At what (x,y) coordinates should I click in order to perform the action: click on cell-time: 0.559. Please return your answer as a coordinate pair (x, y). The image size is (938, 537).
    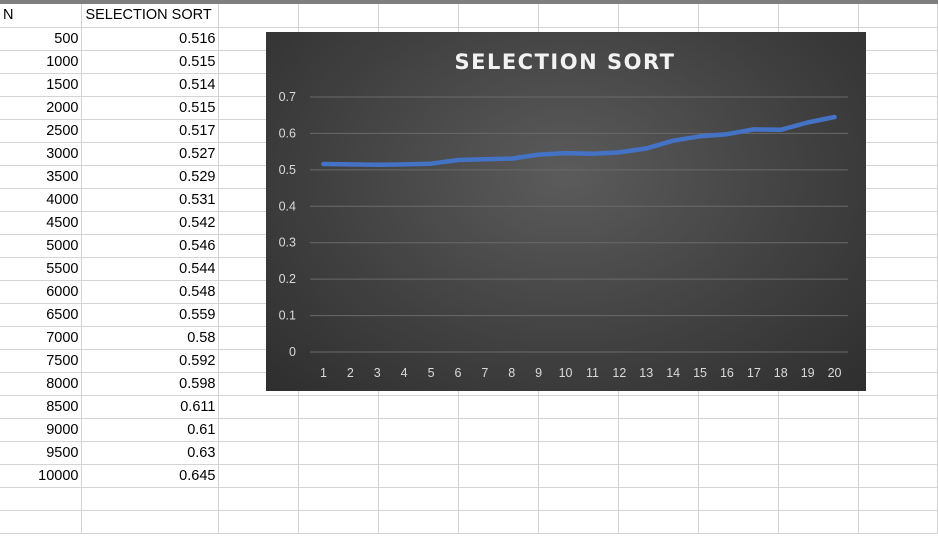
    Looking at the image, I should click on (150, 315).